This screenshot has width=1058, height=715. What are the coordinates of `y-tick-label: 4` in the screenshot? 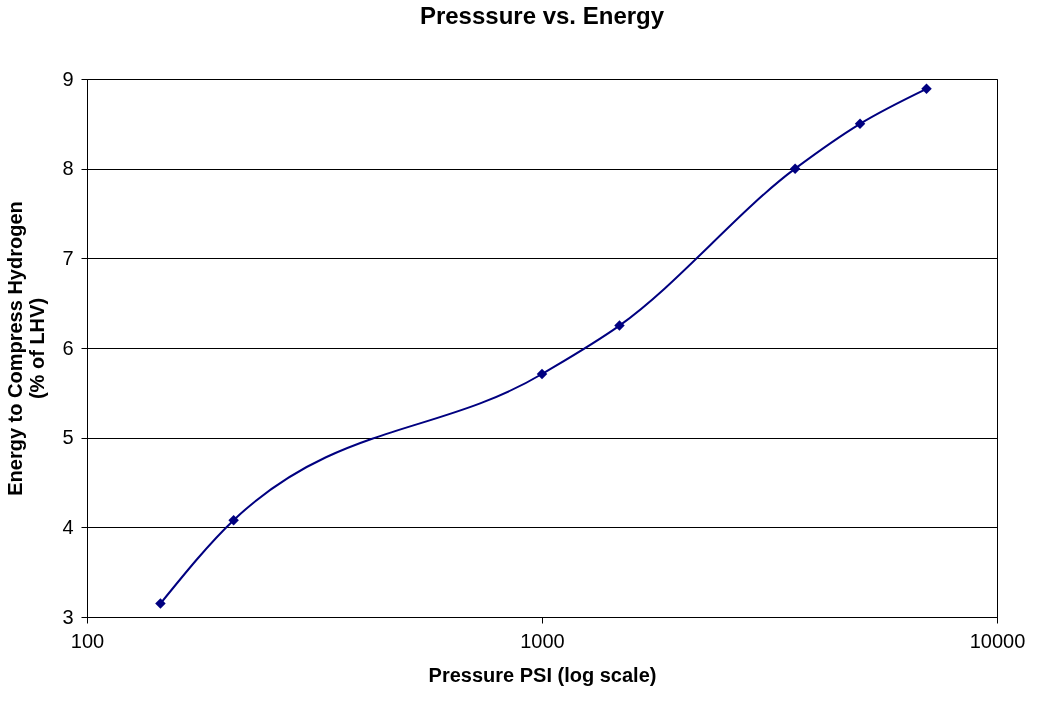 It's located at (68, 526).